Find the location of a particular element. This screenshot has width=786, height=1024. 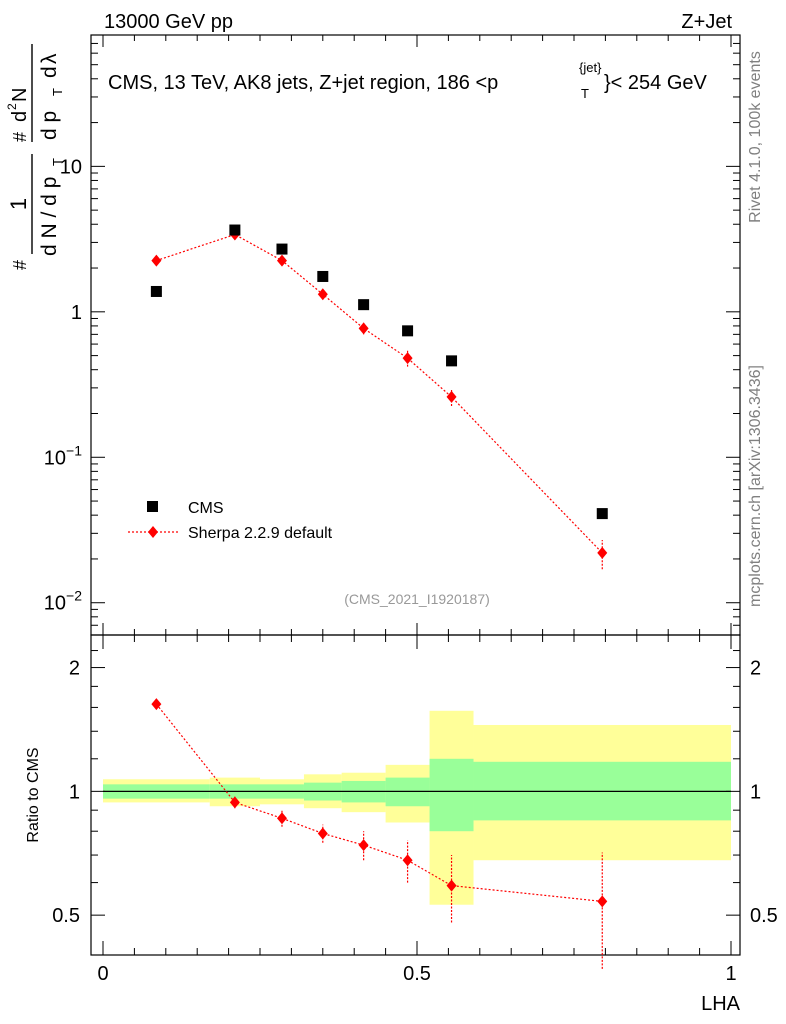

title-sup-text: {jet} is located at coordinates (590, 67).